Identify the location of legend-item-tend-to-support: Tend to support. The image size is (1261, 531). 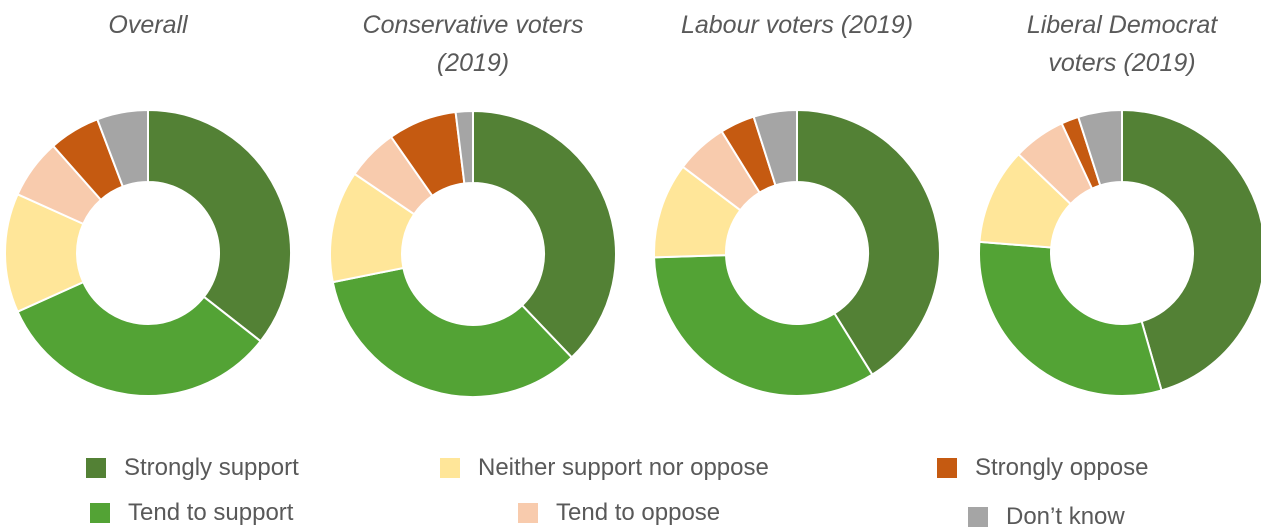
(191, 513).